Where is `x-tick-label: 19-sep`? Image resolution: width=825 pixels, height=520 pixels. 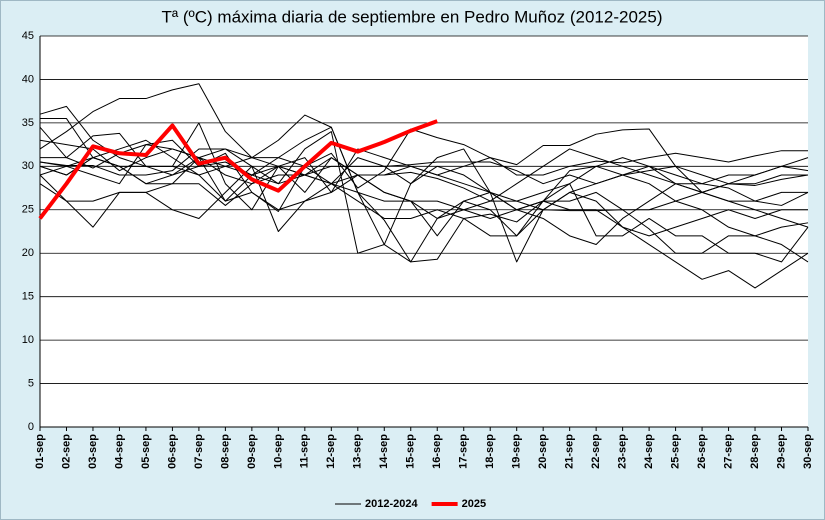
x-tick-label: 19-sep is located at coordinates (517, 451).